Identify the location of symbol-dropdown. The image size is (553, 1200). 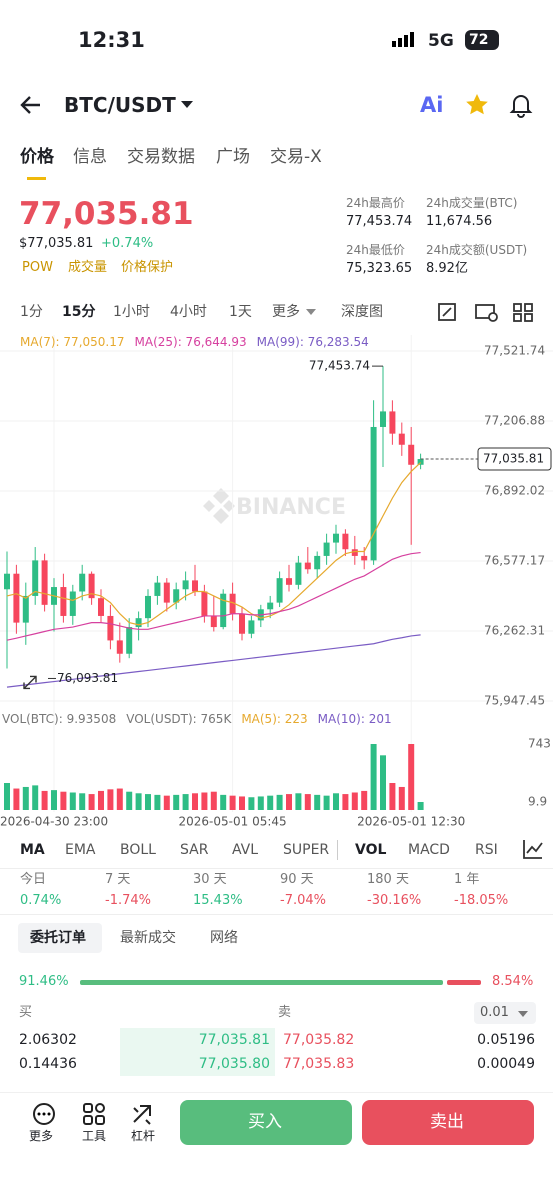
(187, 107).